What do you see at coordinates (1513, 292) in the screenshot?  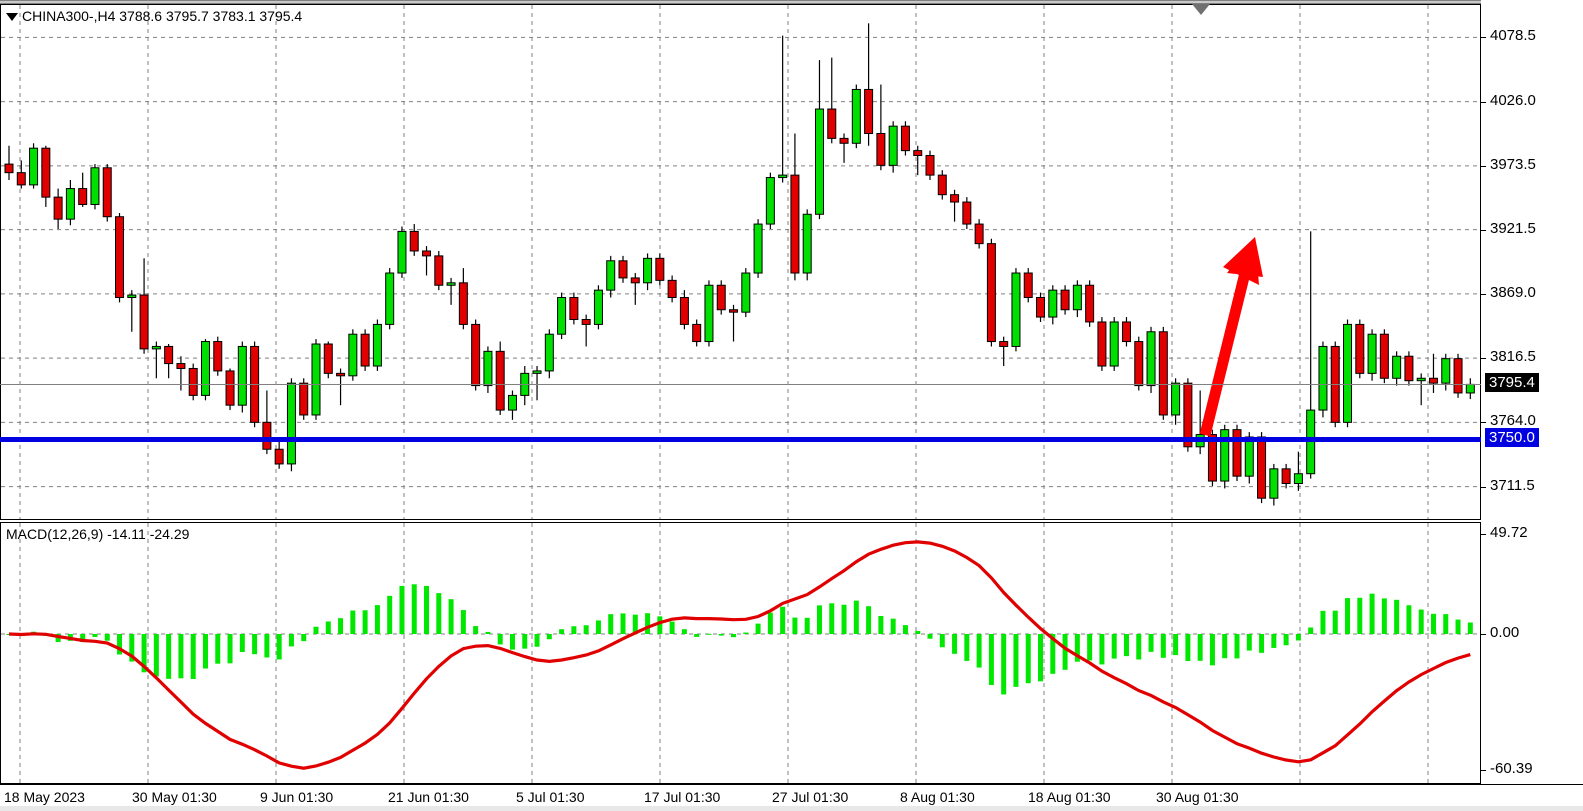 I see `price-axis-label: 3869.0` at bounding box center [1513, 292].